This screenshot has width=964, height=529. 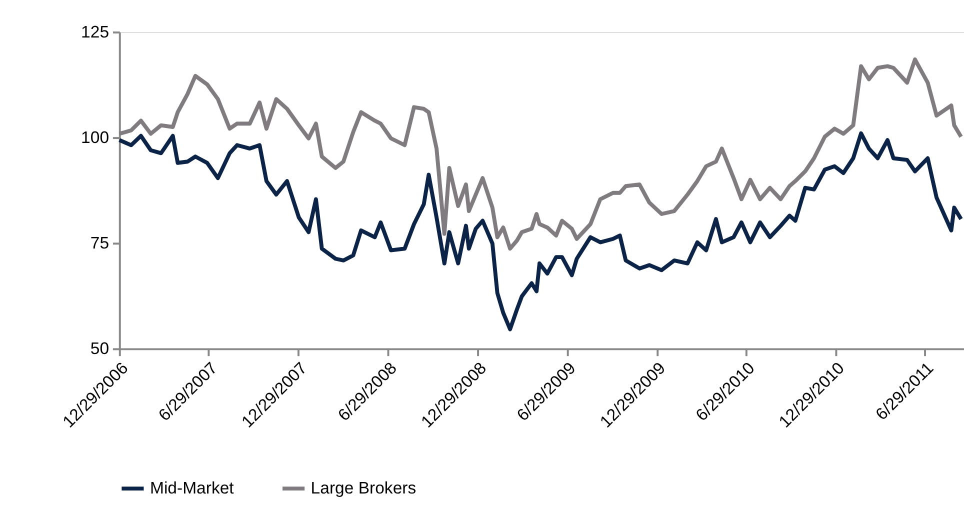 What do you see at coordinates (192, 488) in the screenshot?
I see `legend-label: Mid-Market` at bounding box center [192, 488].